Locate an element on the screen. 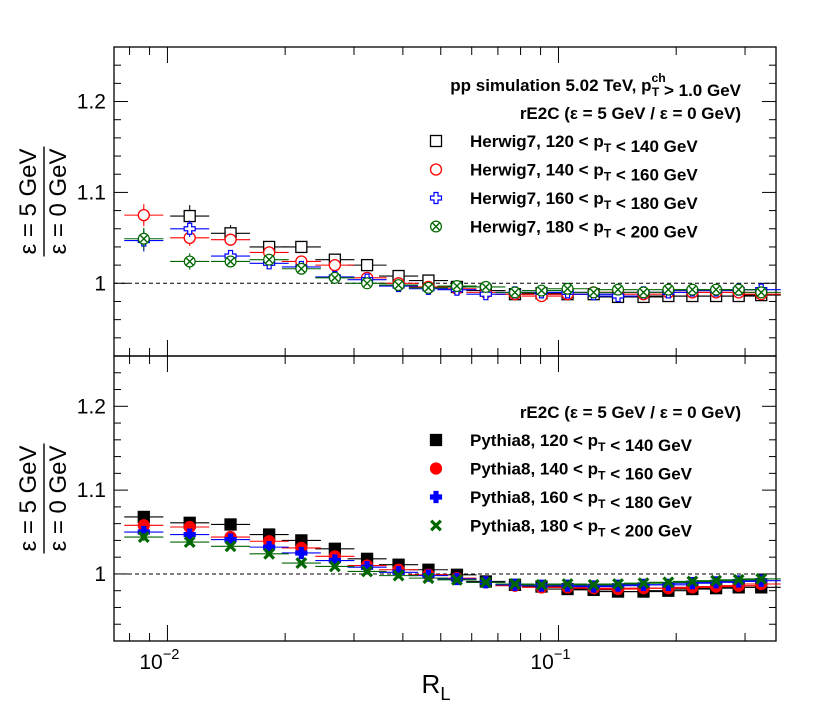  legend-label: Pythia8, 160 < pT < 180 GeV is located at coordinates (581, 500).